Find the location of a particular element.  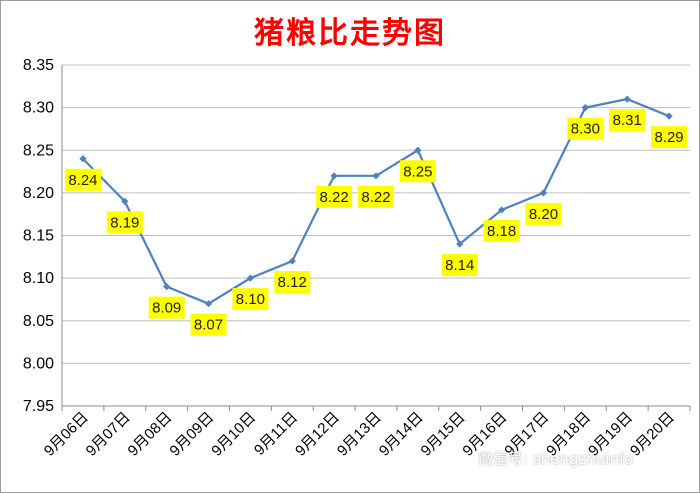

x-tick-label: 9月15日 is located at coordinates (443, 434).